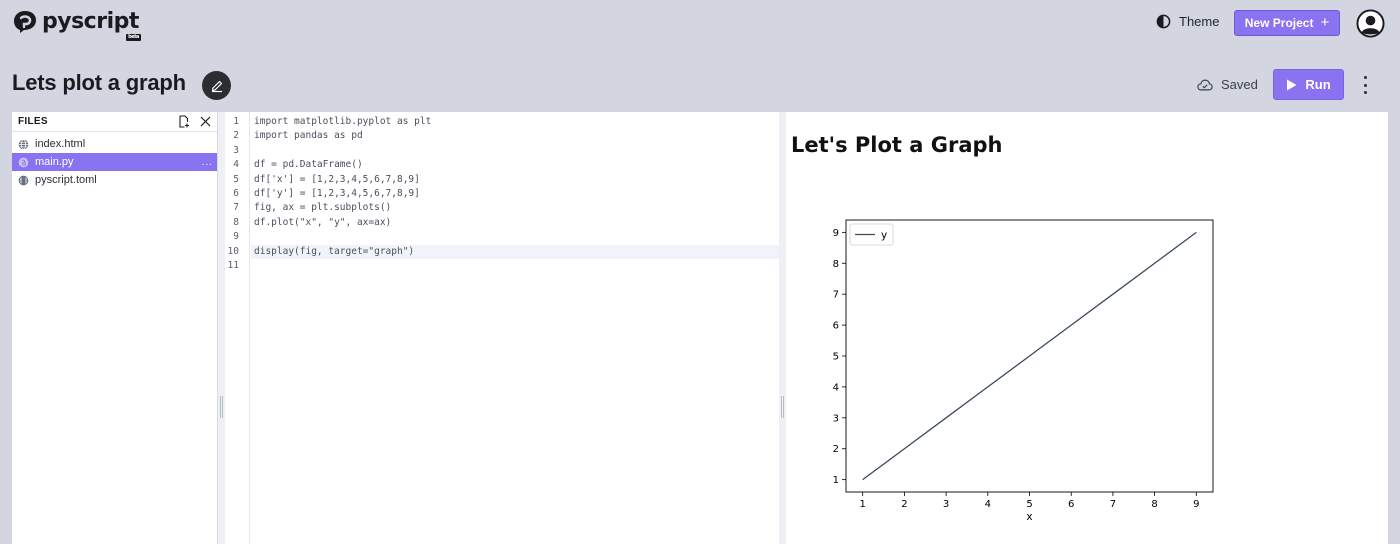  What do you see at coordinates (836, 387) in the screenshot?
I see `y-tick-label: 4` at bounding box center [836, 387].